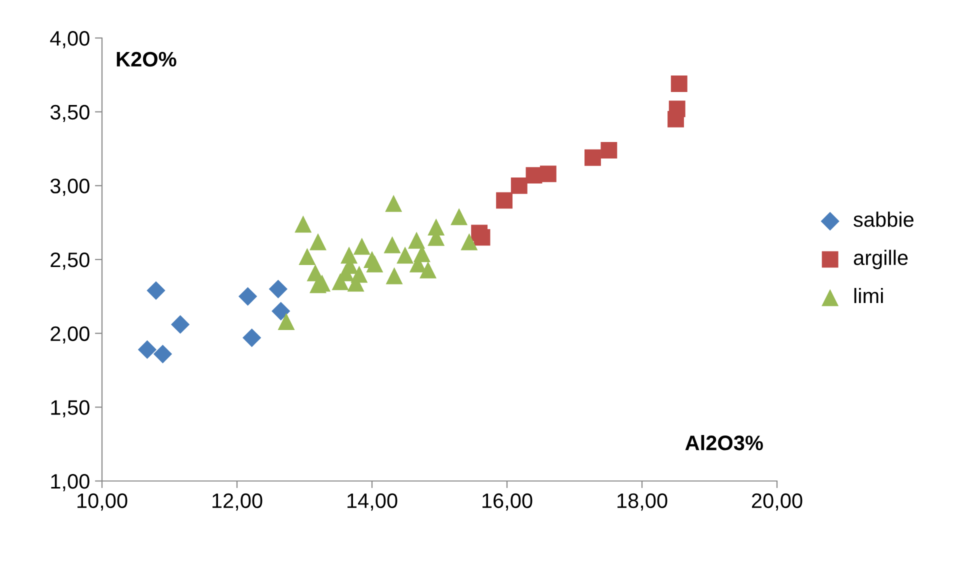 This screenshot has height=578, width=956. Describe the element at coordinates (777, 502) in the screenshot. I see `x-tick-label: 20,00` at that location.